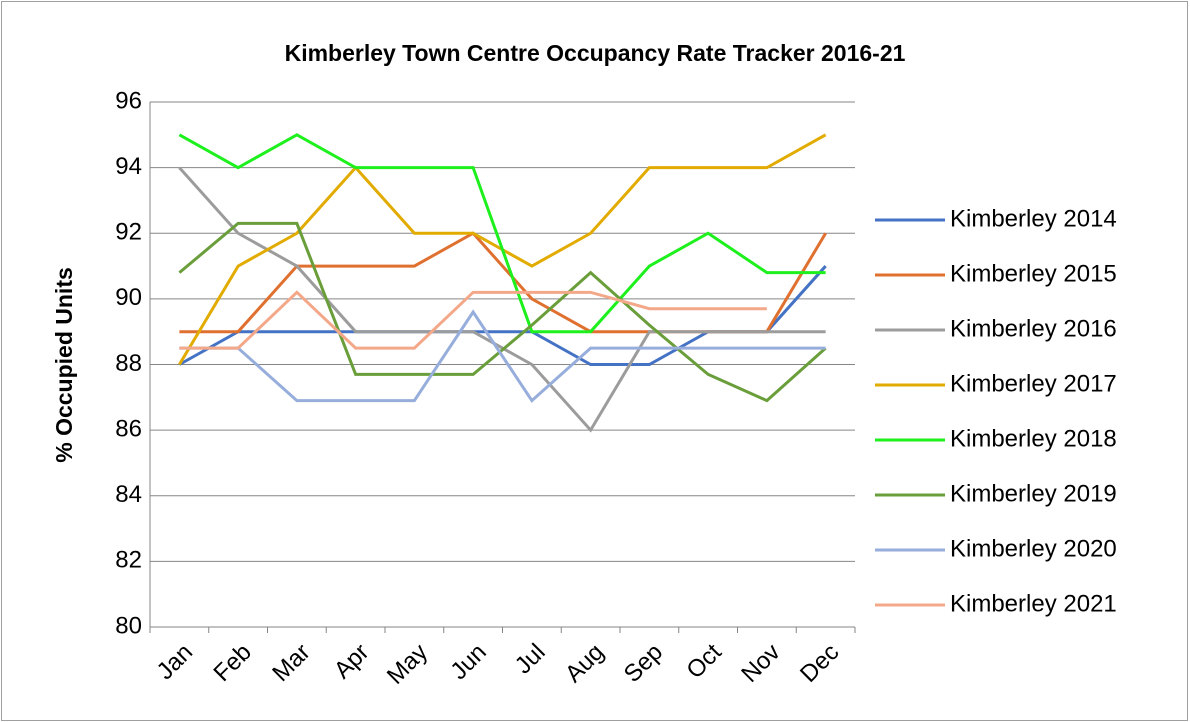 Image resolution: width=1190 pixels, height=722 pixels. I want to click on y-tick-label: 94, so click(128, 166).